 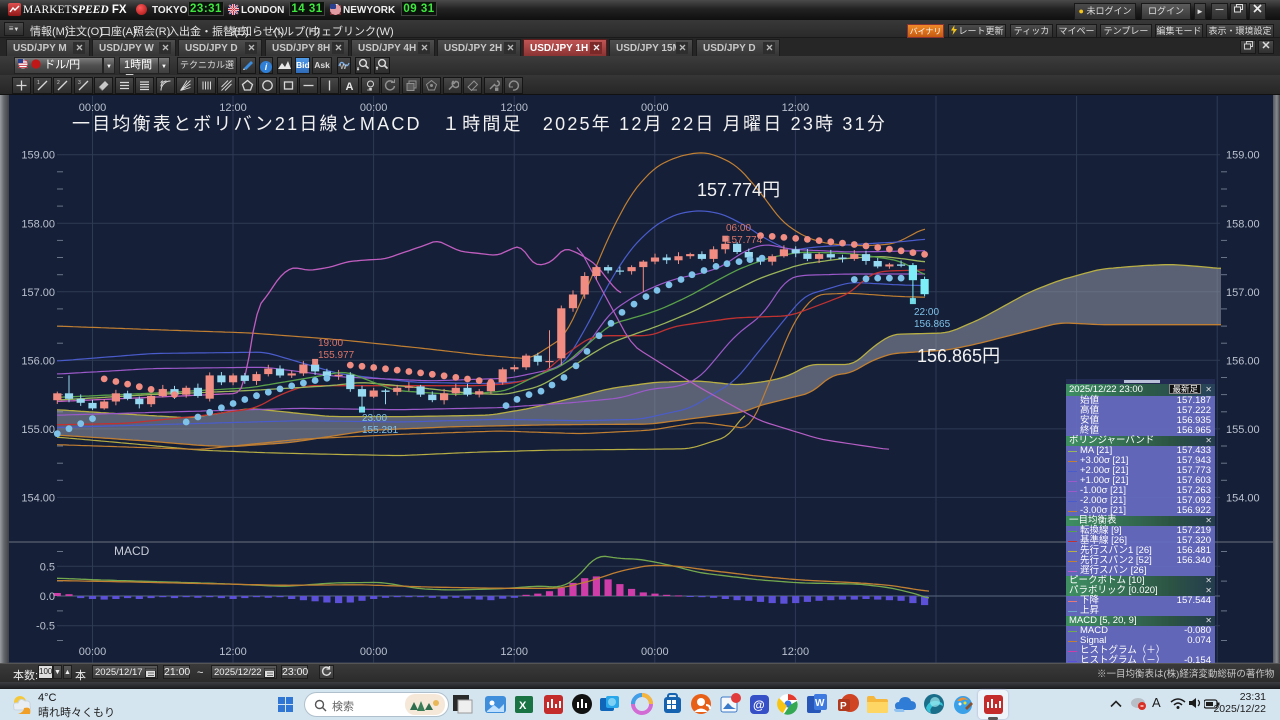 I want to click on svg-text: 157.774, so click(x=744, y=240).